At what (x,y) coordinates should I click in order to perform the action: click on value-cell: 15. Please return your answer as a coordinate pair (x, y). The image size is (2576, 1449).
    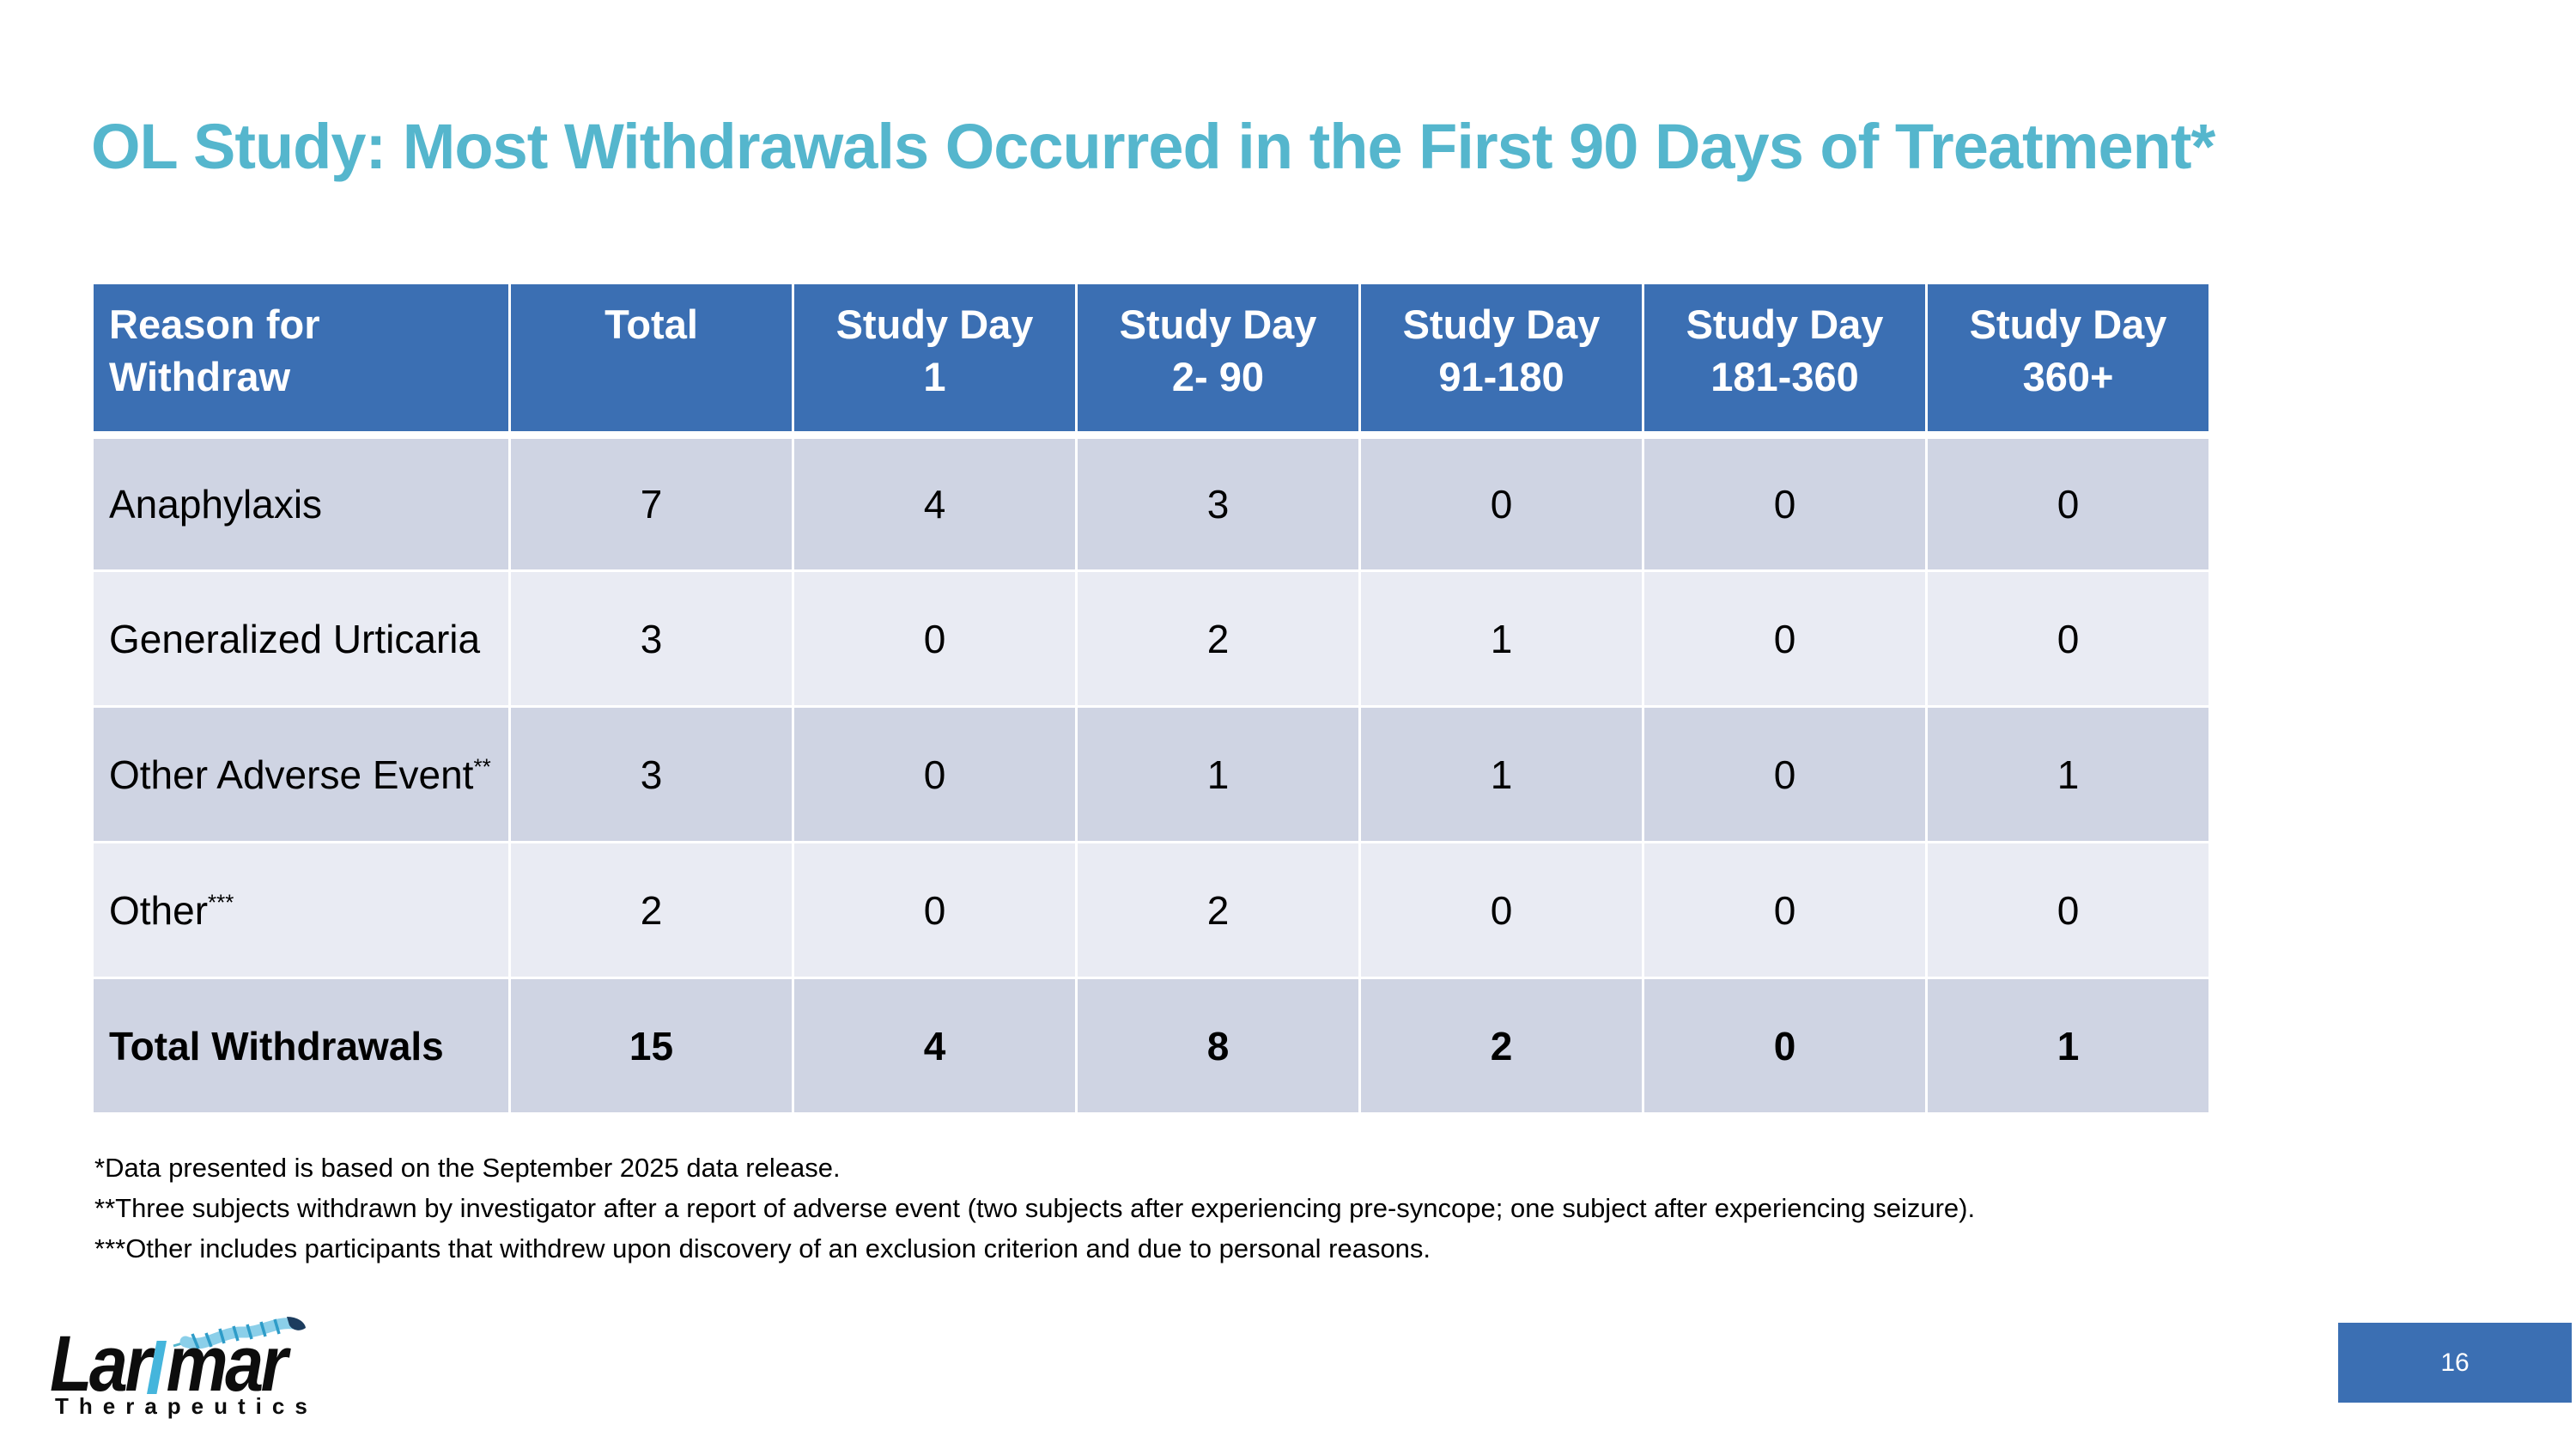
    Looking at the image, I should click on (651, 1046).